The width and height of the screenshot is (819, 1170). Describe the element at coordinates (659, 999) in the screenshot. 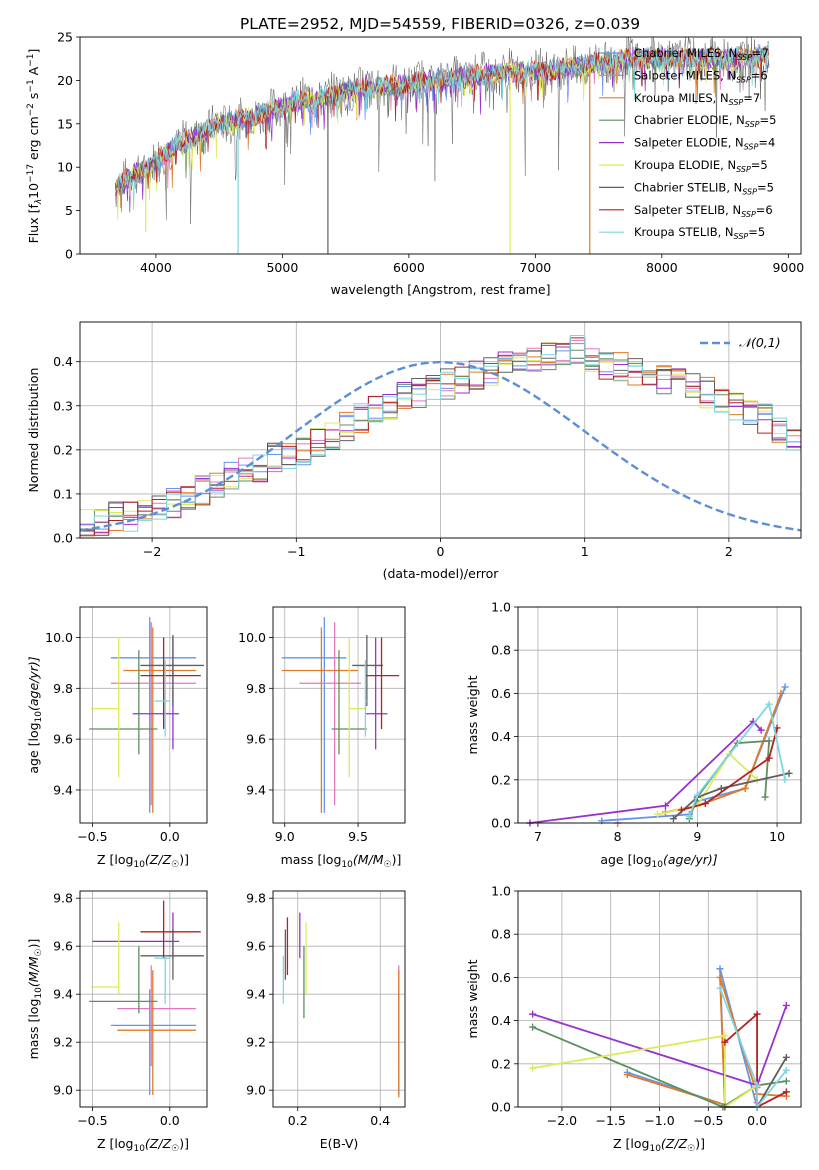

I see `weight_vs_Z-frame` at that location.